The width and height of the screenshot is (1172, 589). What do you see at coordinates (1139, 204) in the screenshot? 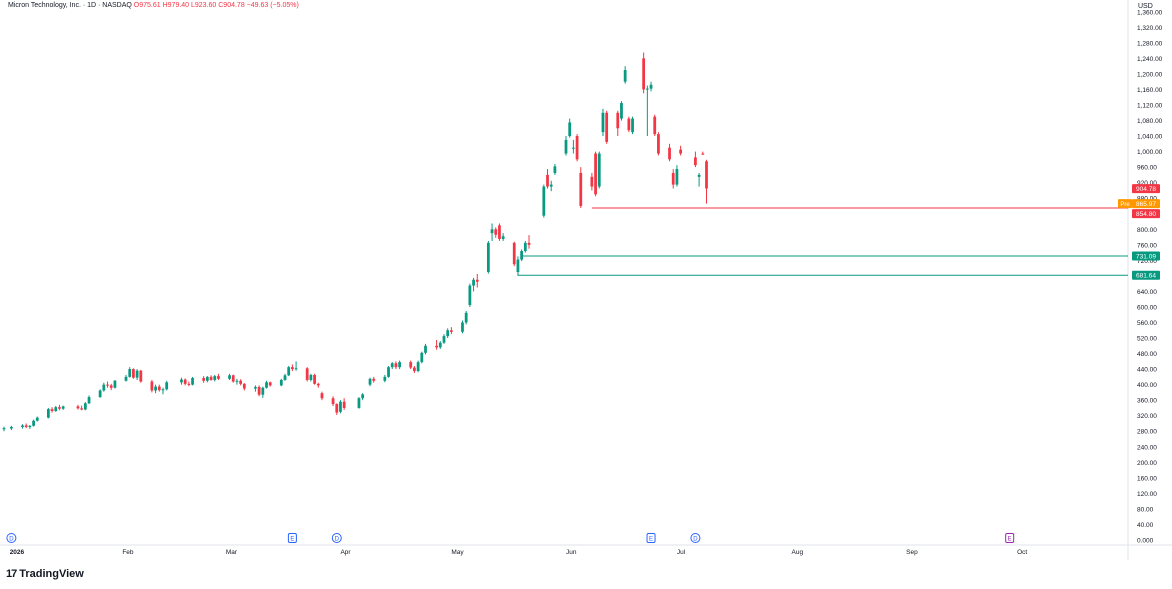
I see `price-label: Pre 865.97` at bounding box center [1139, 204].